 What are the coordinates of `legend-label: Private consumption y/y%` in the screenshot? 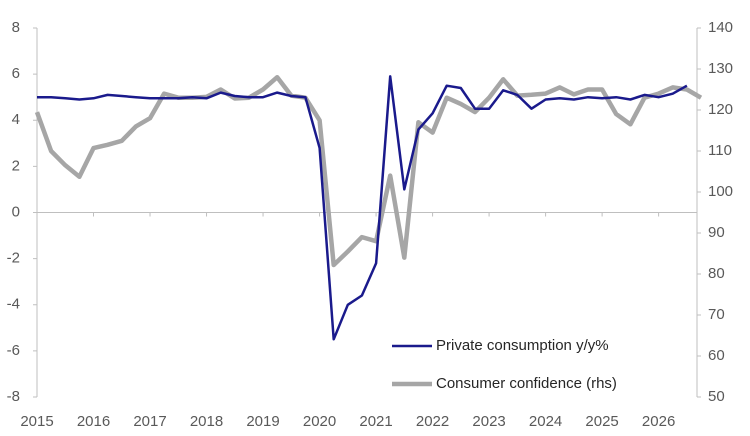 It's located at (522, 345).